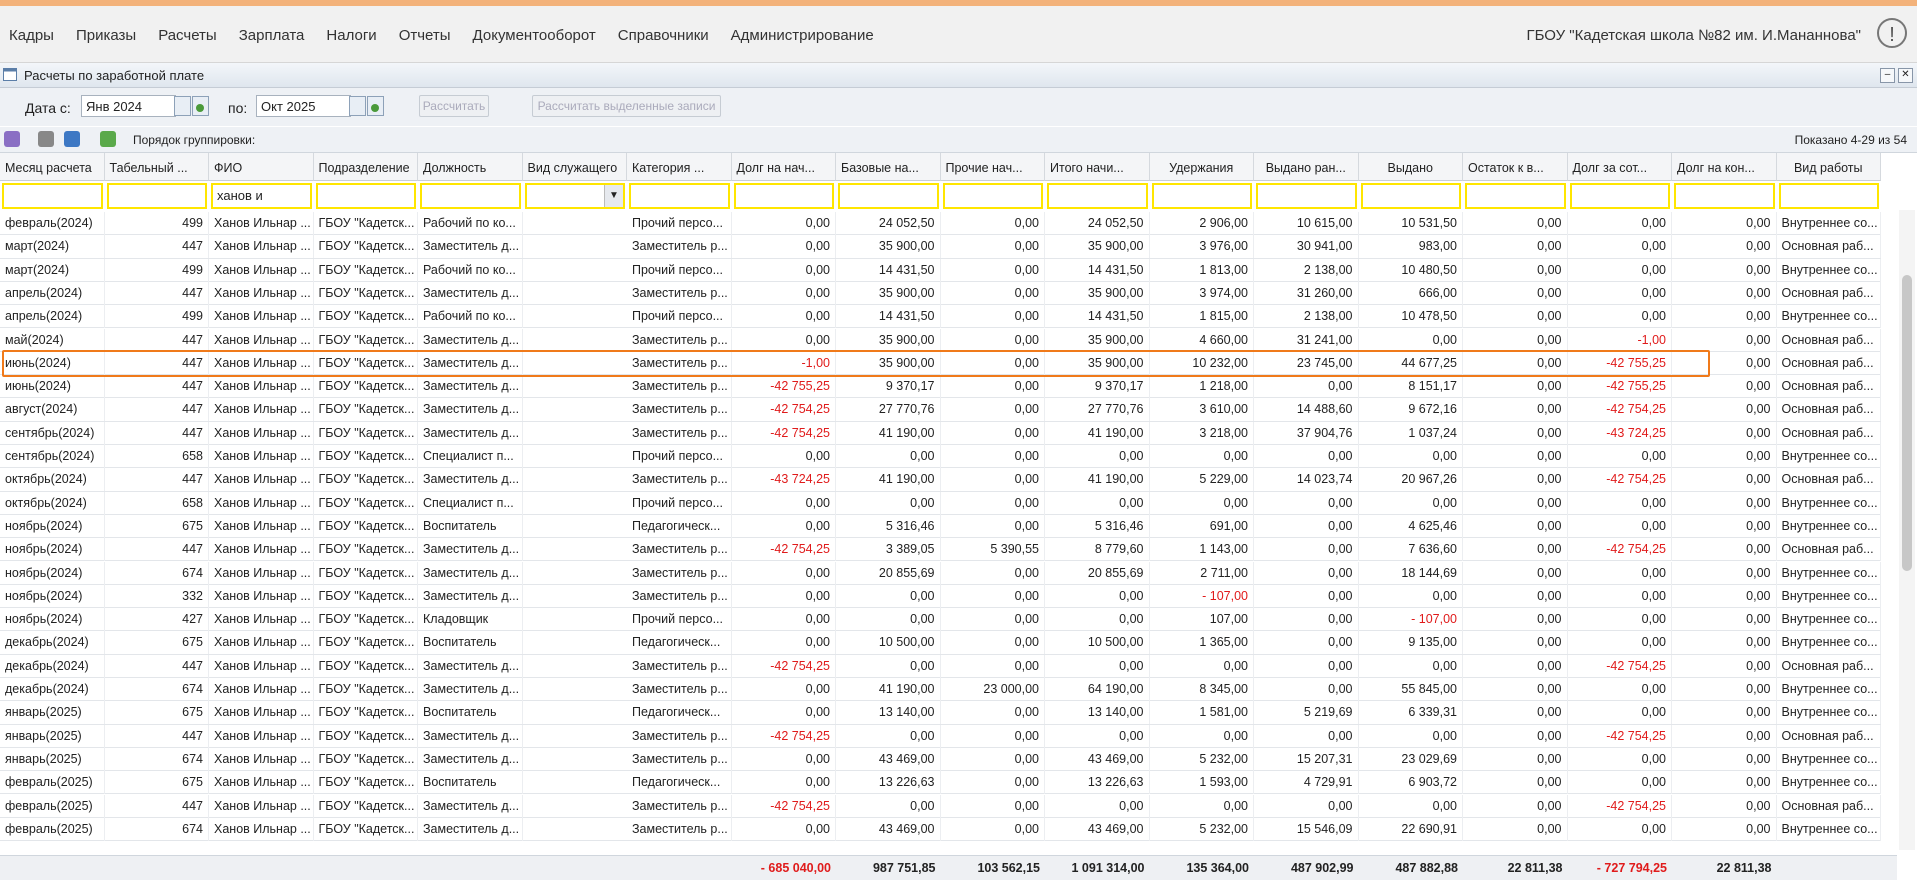 The width and height of the screenshot is (1917, 886). What do you see at coordinates (1411, 829) in the screenshot?
I see `table-cell: 22 690,91` at bounding box center [1411, 829].